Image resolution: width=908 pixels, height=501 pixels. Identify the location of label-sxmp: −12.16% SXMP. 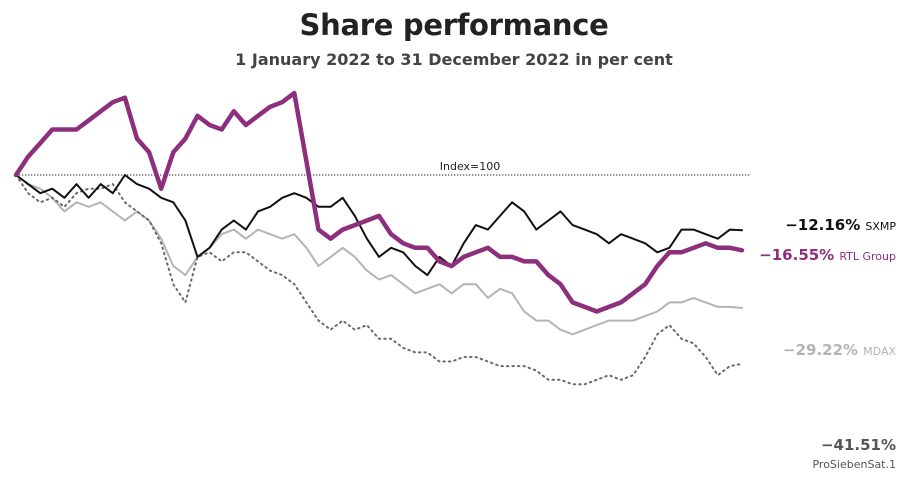
(840, 224).